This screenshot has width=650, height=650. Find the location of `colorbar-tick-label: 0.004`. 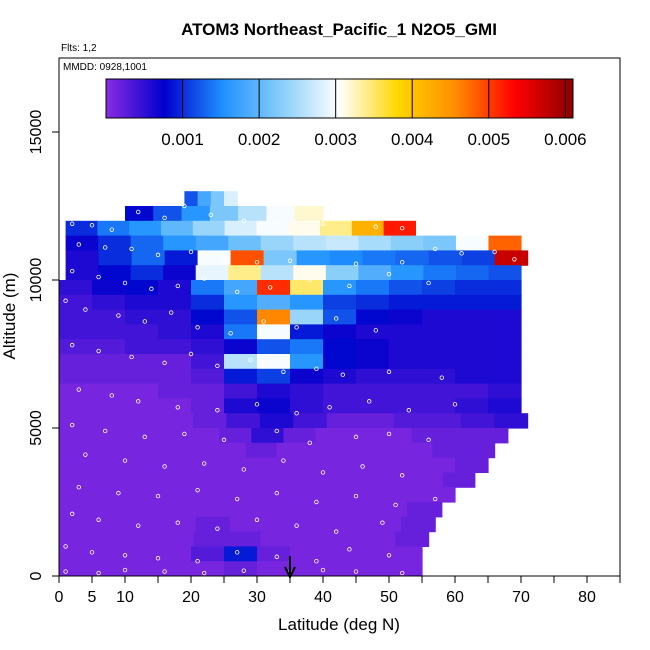

colorbar-tick-label: 0.004 is located at coordinates (412, 139).